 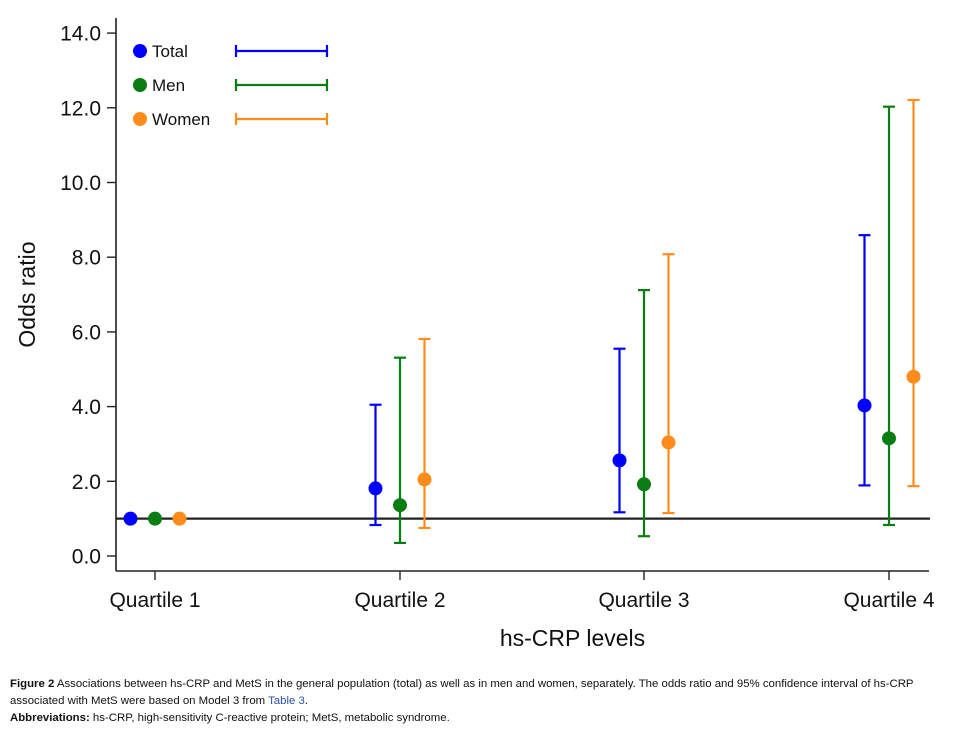 I want to click on legend-item-total: Total, so click(x=231, y=51).